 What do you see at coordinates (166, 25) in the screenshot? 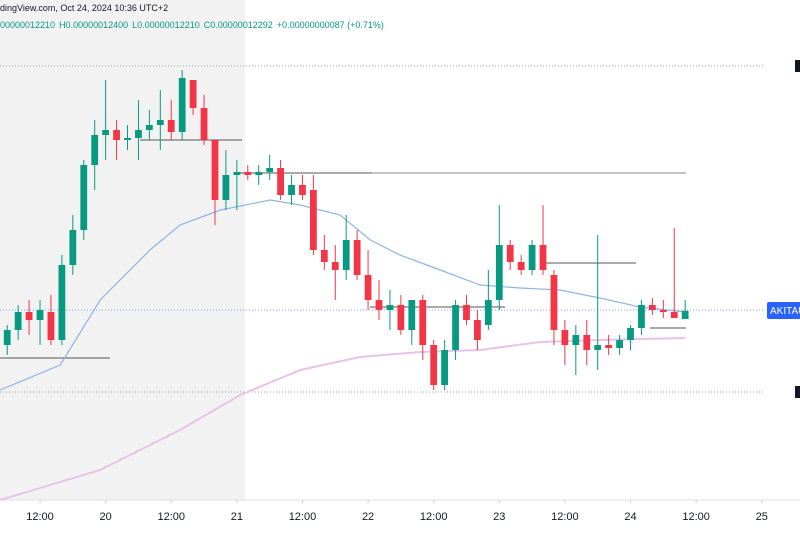
I see `quote-item: L0.00000012210` at bounding box center [166, 25].